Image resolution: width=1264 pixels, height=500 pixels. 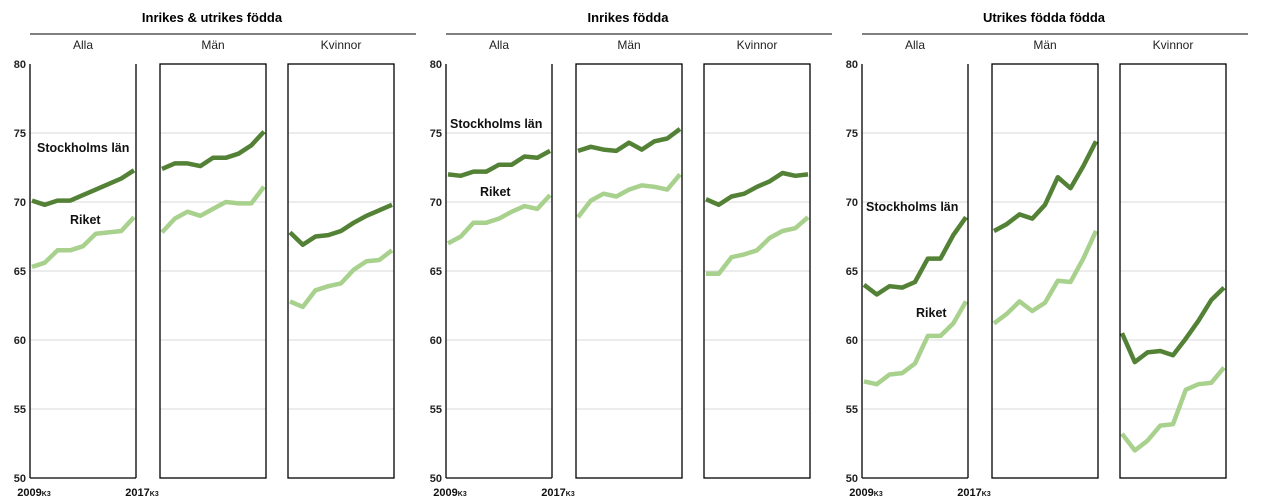 What do you see at coordinates (629, 17) in the screenshot?
I see `group-title: Inrikes födda` at bounding box center [629, 17].